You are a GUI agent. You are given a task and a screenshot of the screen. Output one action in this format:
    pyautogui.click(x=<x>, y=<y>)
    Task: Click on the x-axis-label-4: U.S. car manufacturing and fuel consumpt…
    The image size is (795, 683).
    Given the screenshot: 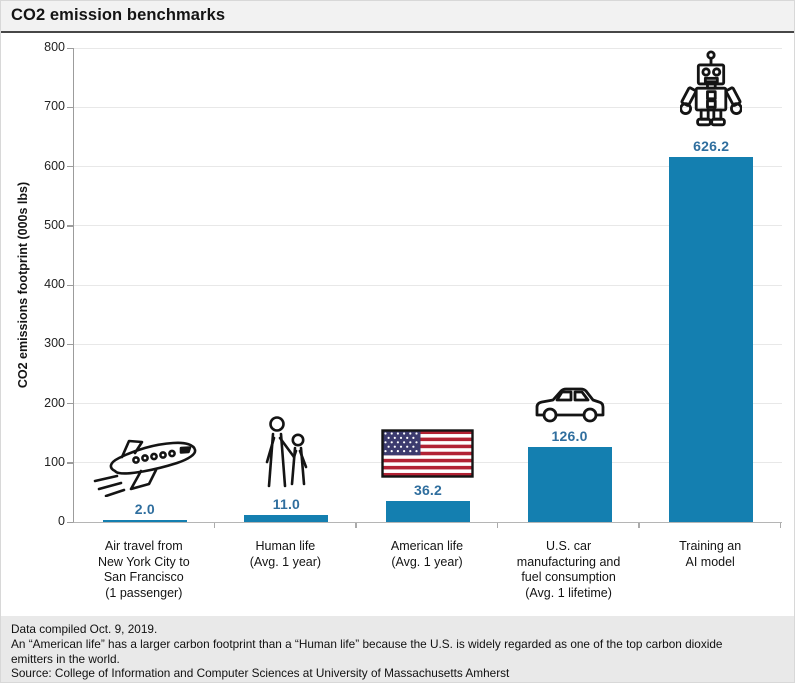 What is the action you would take?
    pyautogui.click(x=568, y=569)
    